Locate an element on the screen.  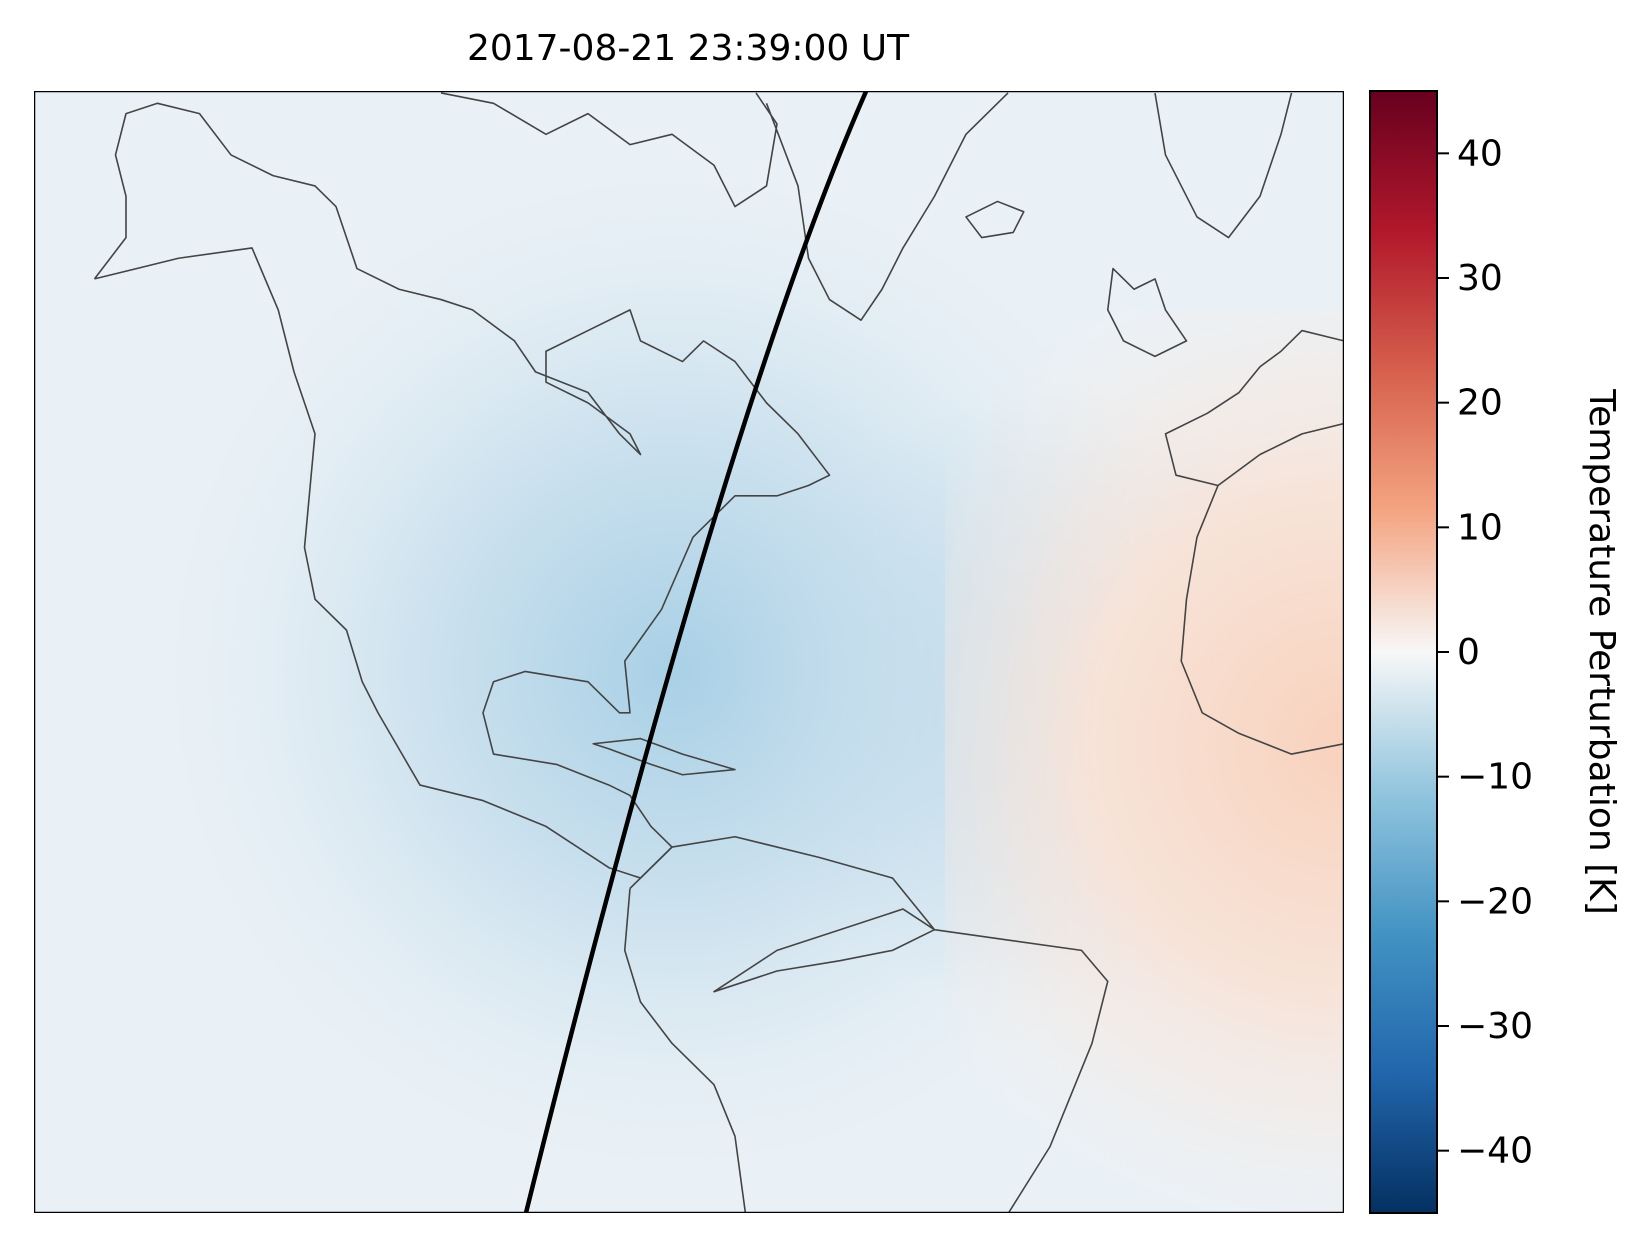
colorbar-tick-label: 20 is located at coordinates (1480, 403).